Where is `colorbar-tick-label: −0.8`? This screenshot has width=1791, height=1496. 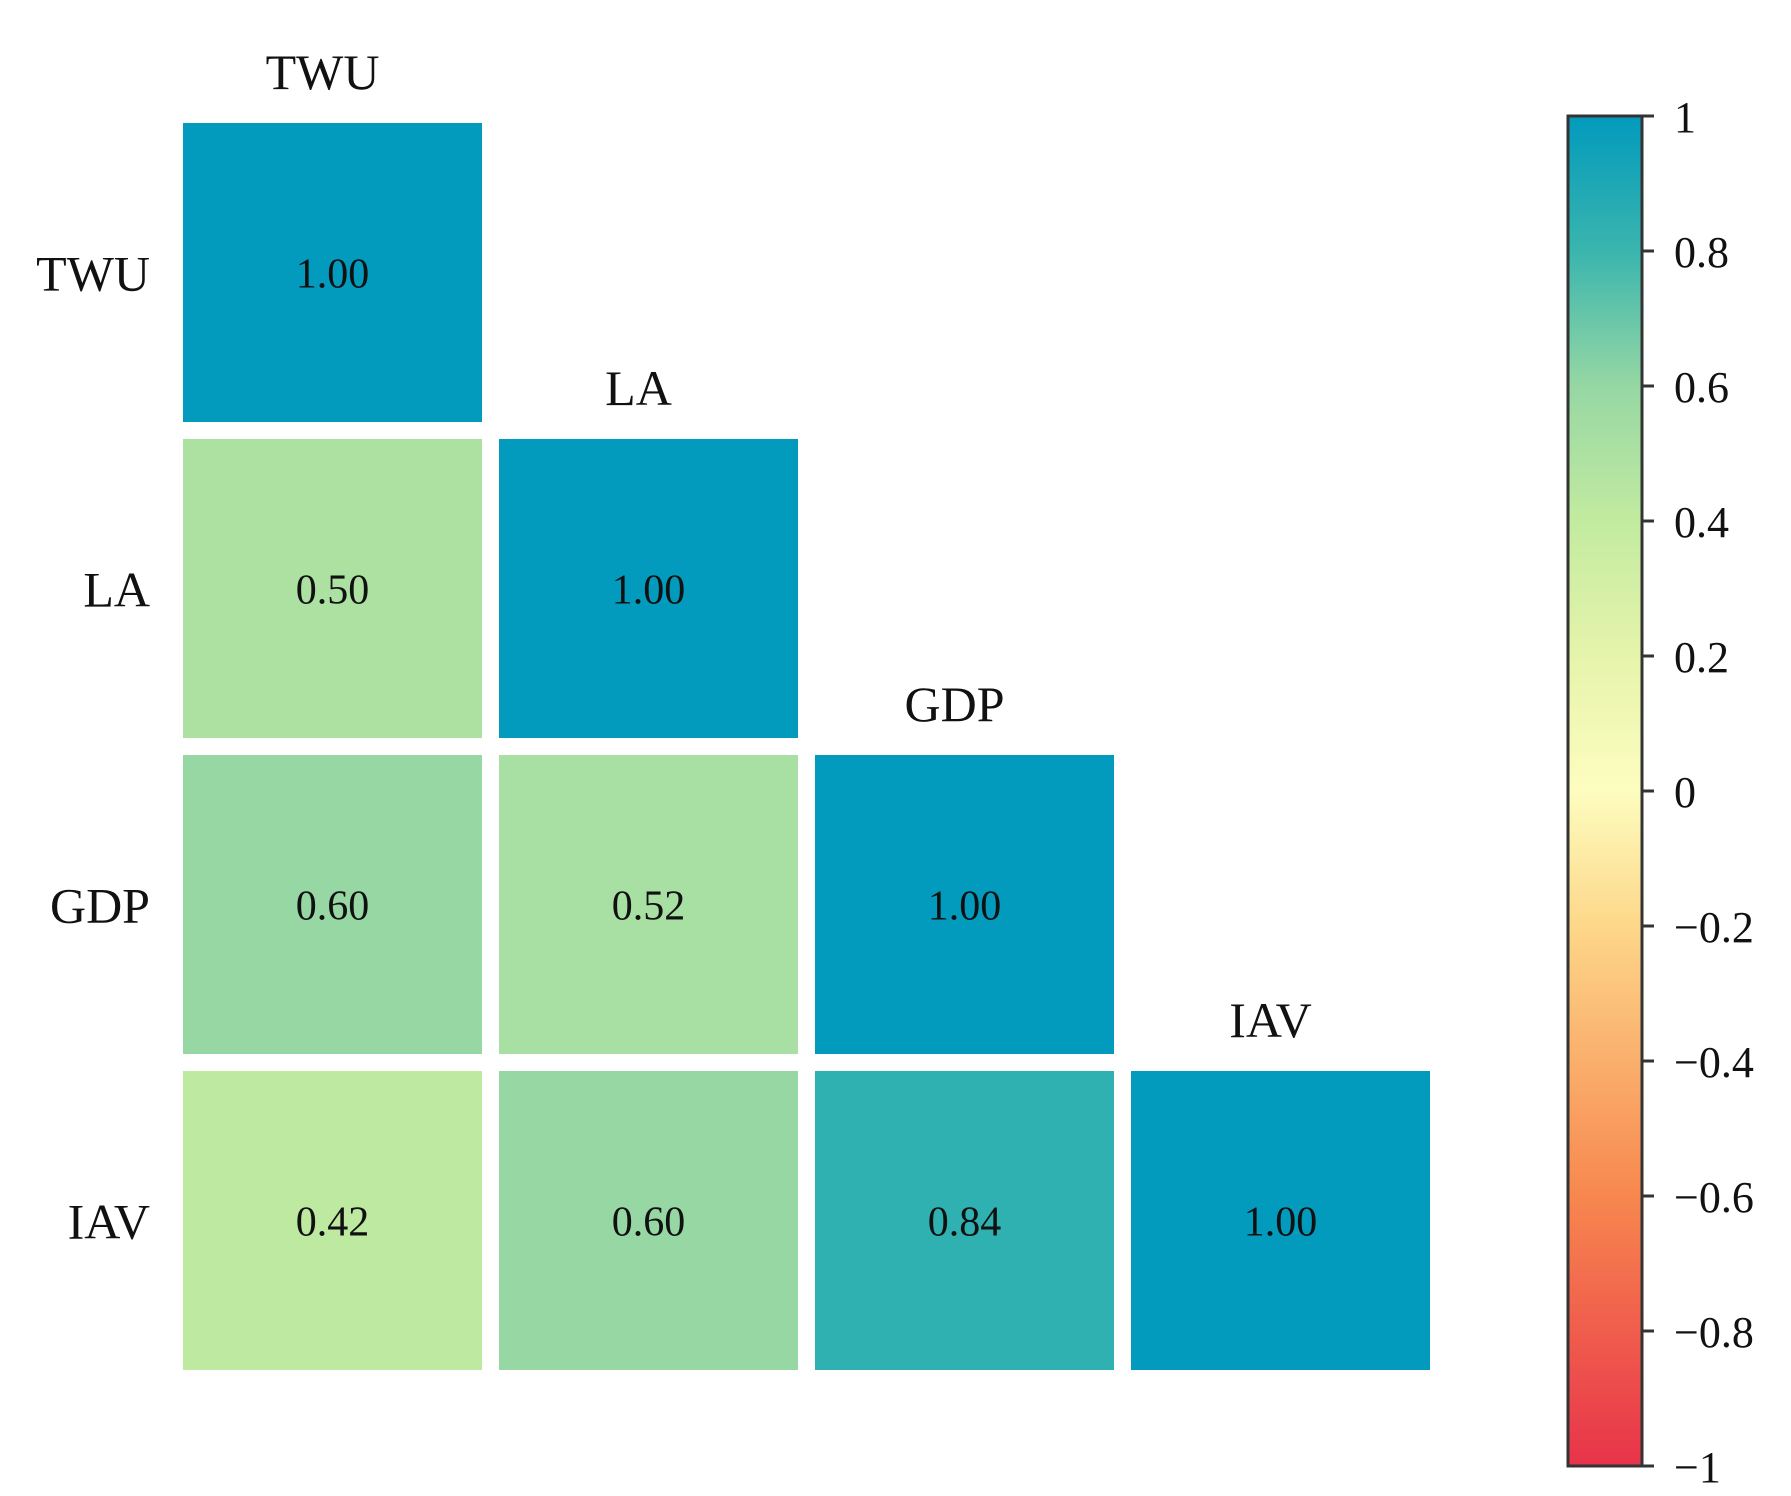 colorbar-tick-label: −0.8 is located at coordinates (1714, 1332).